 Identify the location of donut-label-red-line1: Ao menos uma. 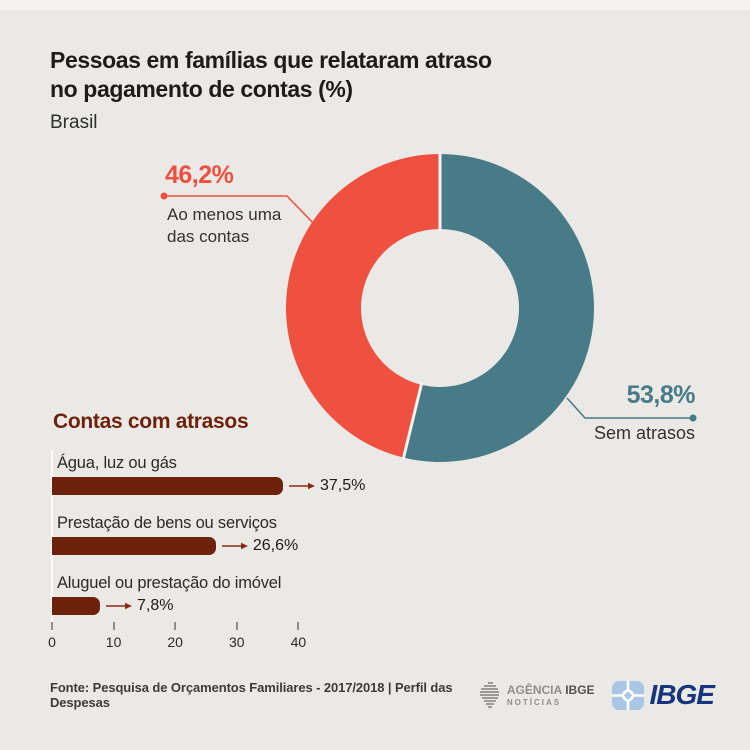
(224, 214).